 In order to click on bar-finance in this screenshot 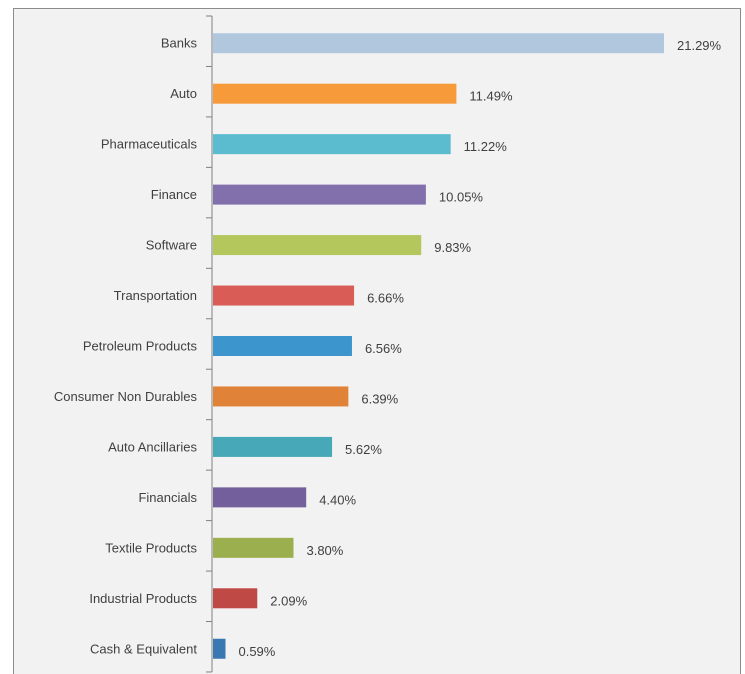, I will do `click(319, 194)`.